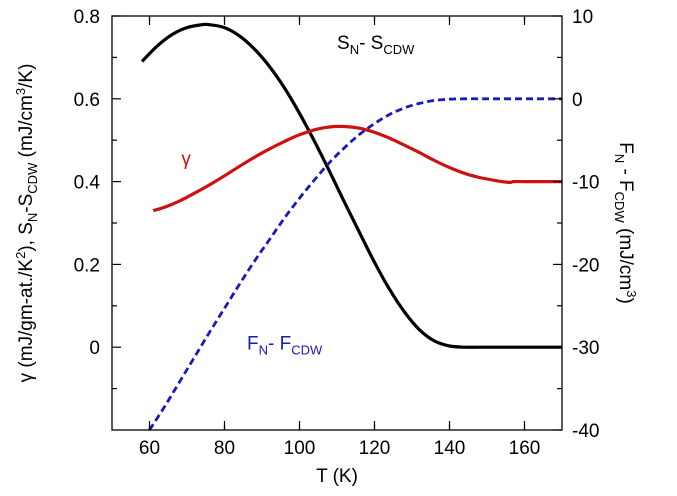 The image size is (677, 496). I want to click on y-axis-right: -40 -30 -20 -10 0 10, so click(576, 224).